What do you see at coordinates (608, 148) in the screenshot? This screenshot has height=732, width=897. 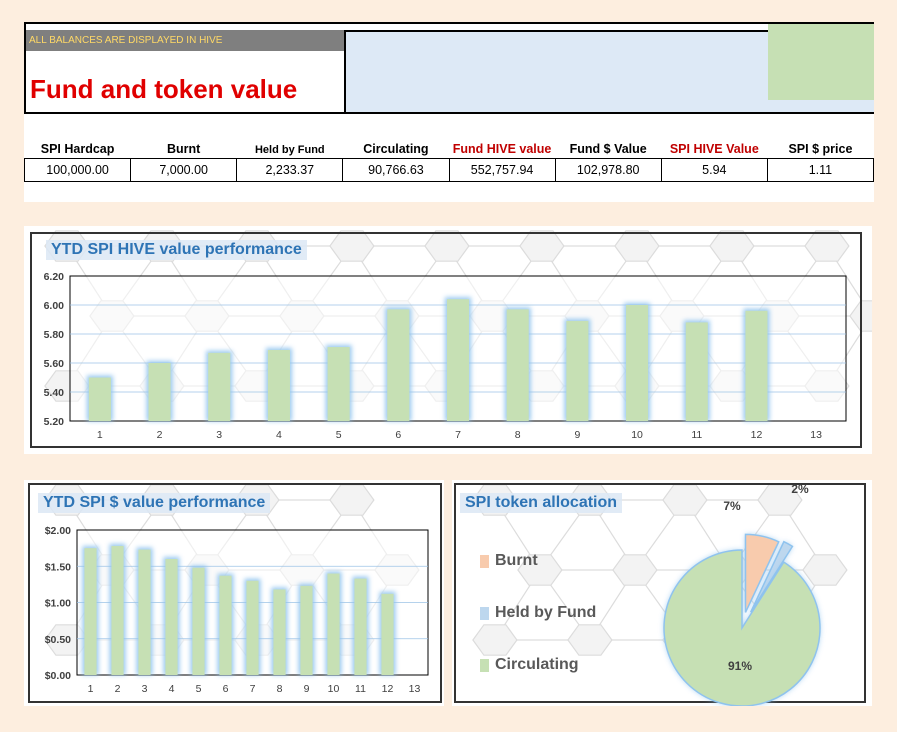 I see `header-fund-usd-value: Fund $ Value` at bounding box center [608, 148].